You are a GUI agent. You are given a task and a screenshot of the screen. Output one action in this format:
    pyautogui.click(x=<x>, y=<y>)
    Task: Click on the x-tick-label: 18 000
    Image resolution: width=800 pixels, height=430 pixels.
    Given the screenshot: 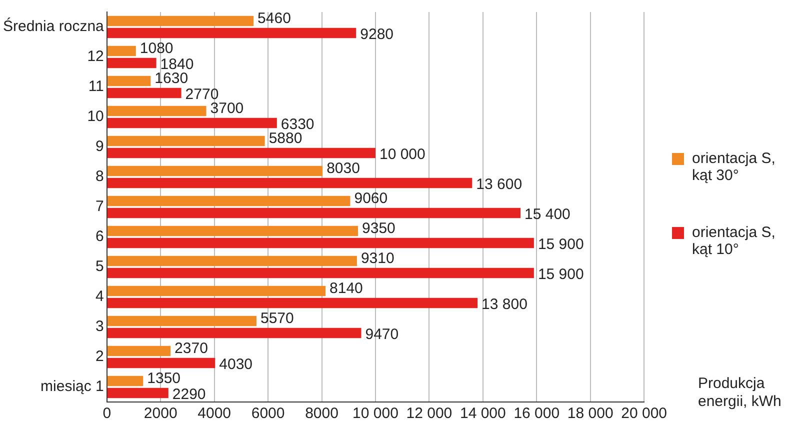 What is the action you would take?
    pyautogui.click(x=590, y=413)
    